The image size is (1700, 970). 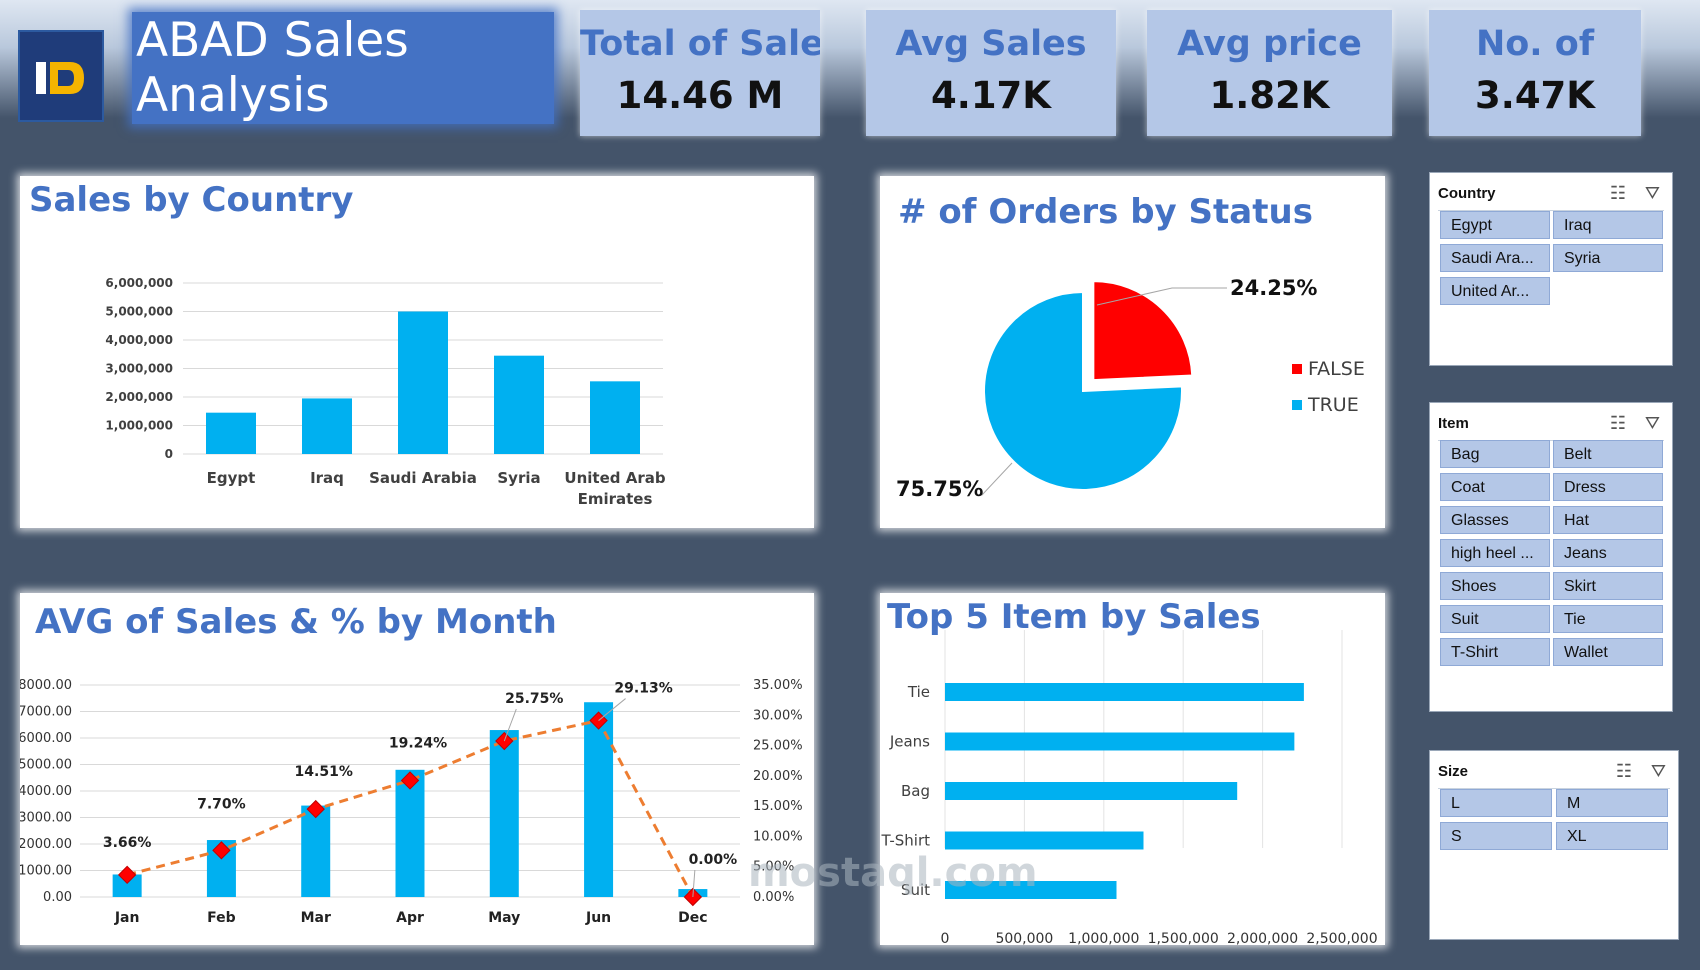 I want to click on slicer-item: Dress, so click(x=1608, y=487).